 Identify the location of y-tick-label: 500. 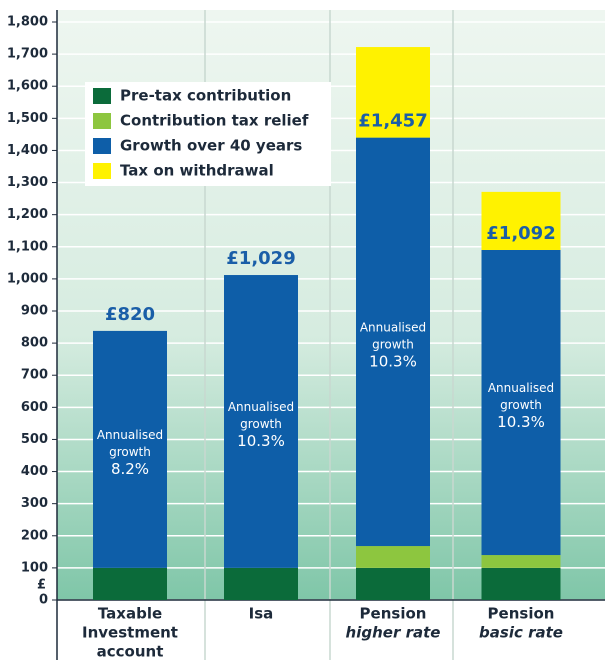
(34, 439).